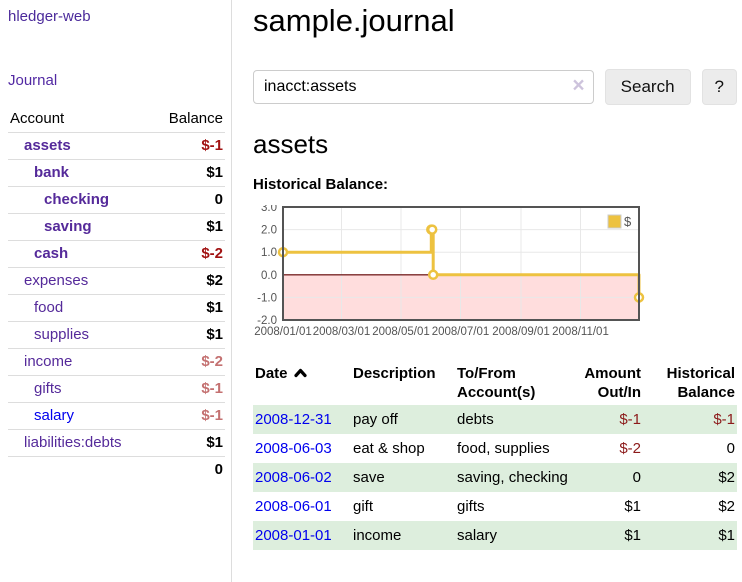  I want to click on search-button: Search, so click(647, 87).